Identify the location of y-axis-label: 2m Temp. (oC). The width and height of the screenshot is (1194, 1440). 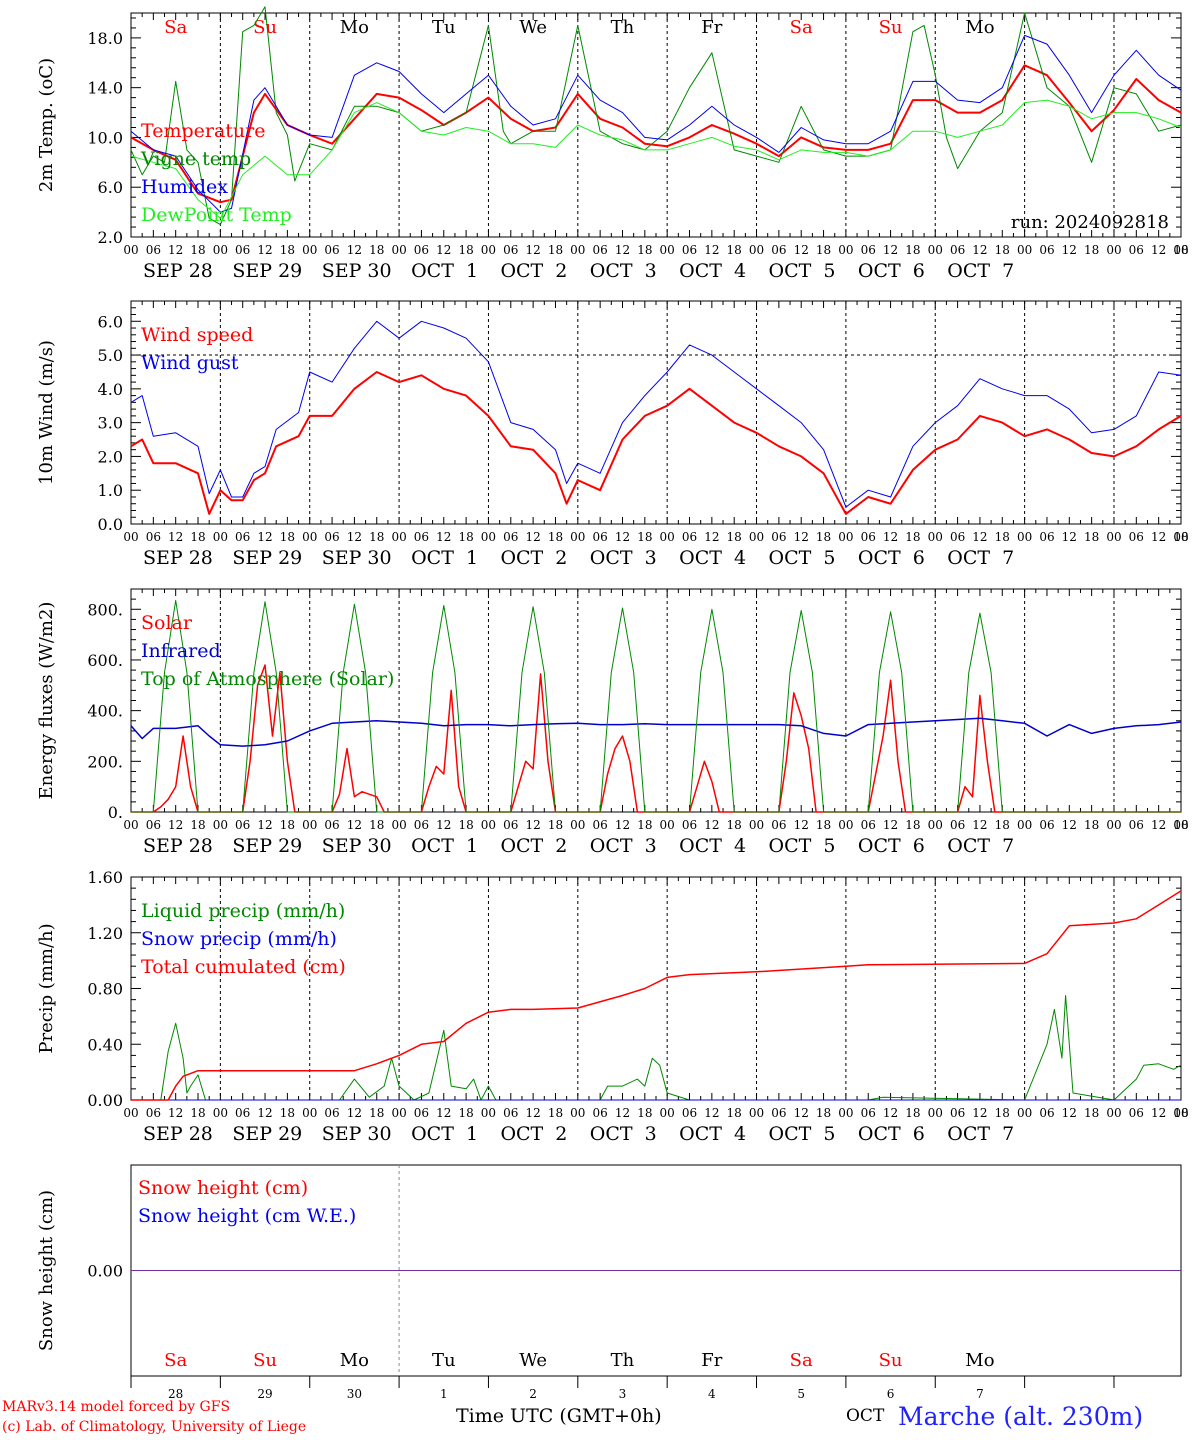
(46, 125).